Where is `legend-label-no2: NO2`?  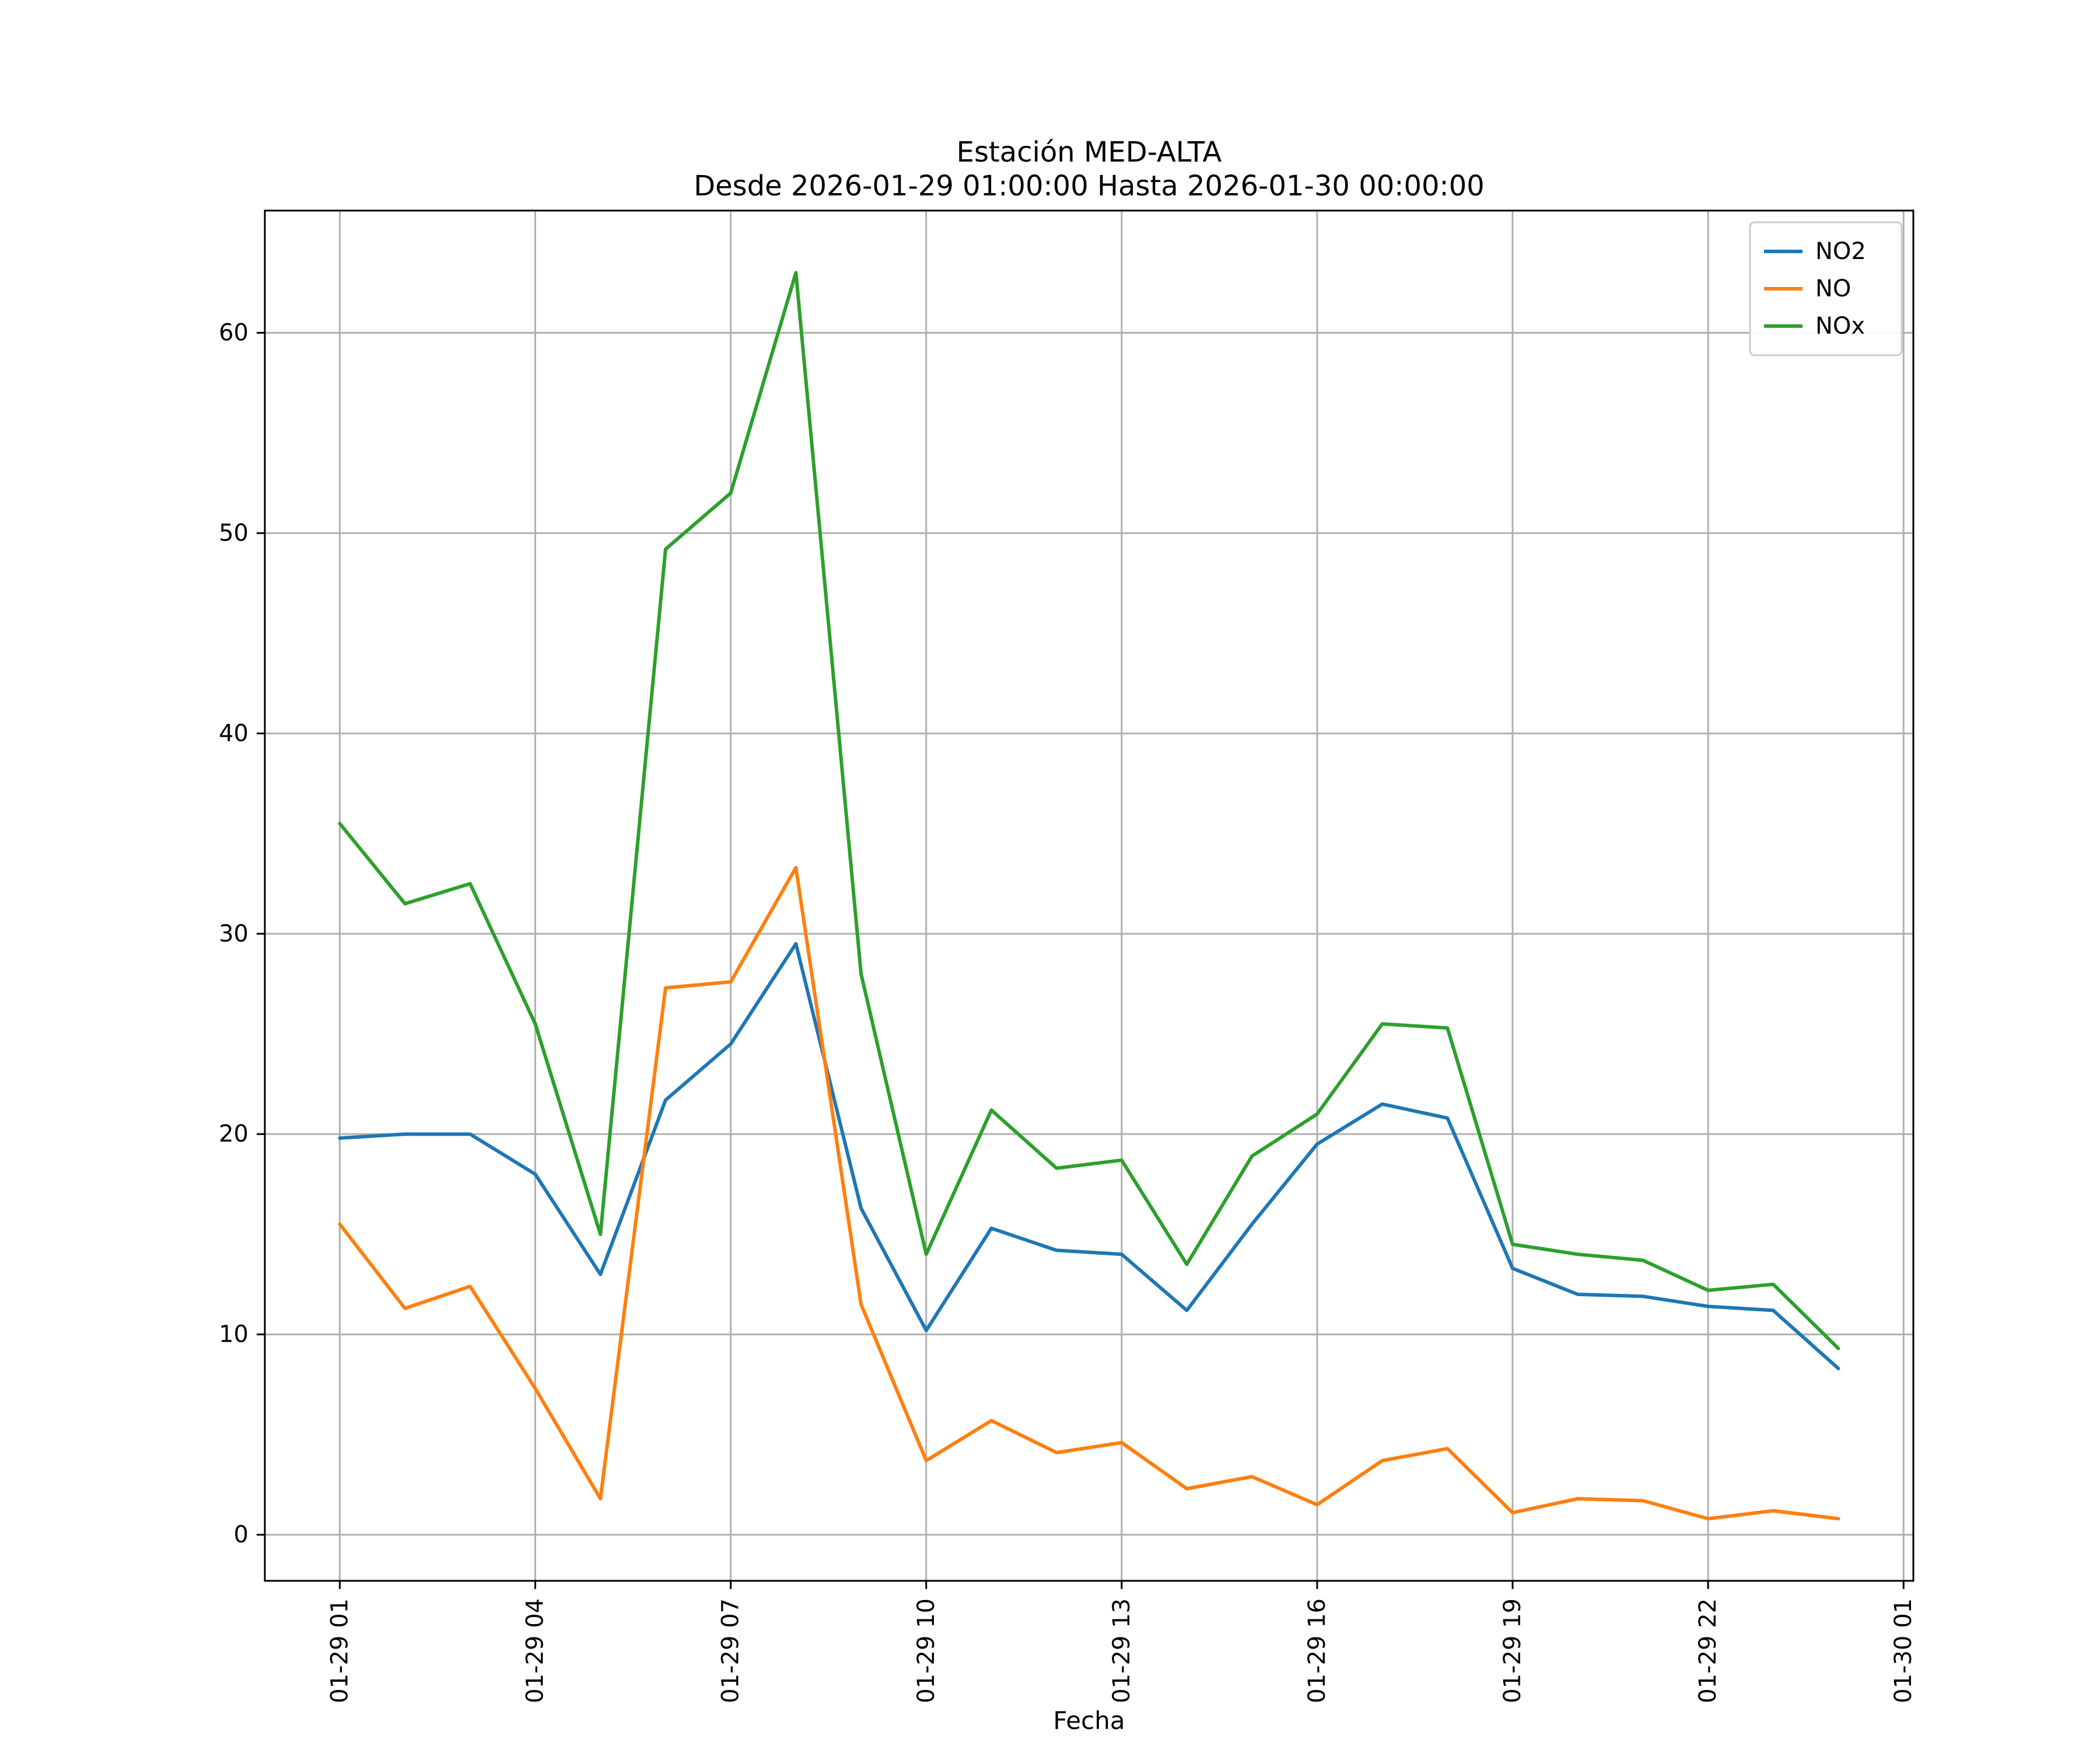
legend-label-no2: NO2 is located at coordinates (1840, 251).